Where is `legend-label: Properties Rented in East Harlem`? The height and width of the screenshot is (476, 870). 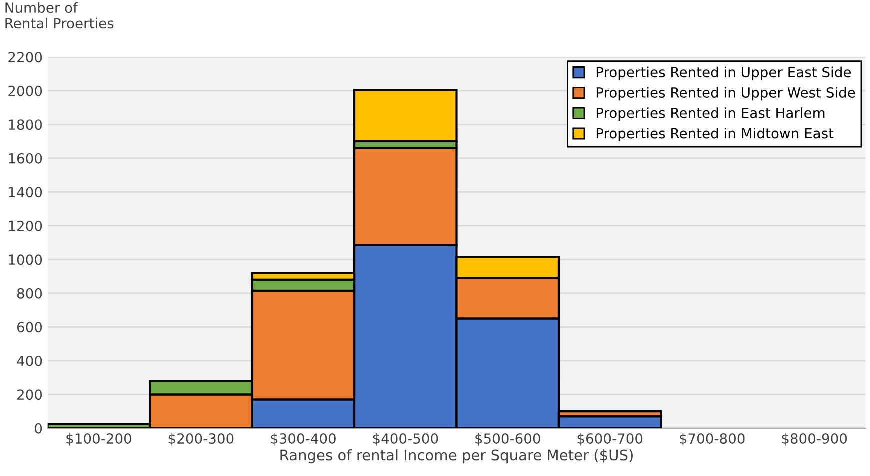 legend-label: Properties Rented in East Harlem is located at coordinates (710, 115).